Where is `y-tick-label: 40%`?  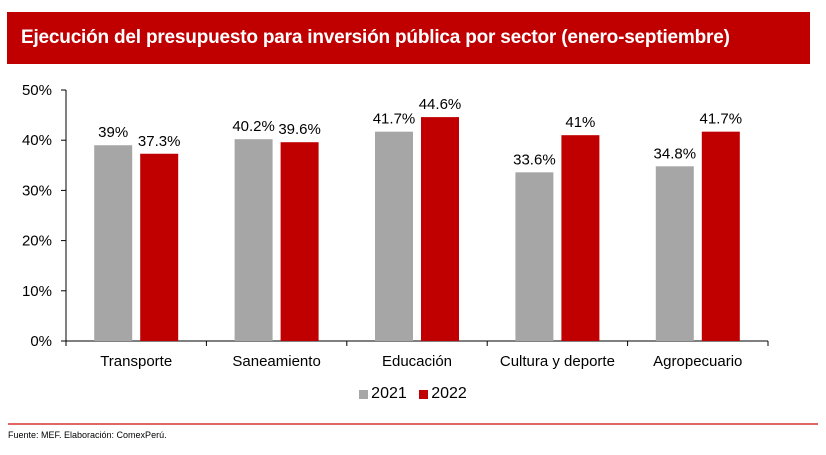
y-tick-label: 40% is located at coordinates (37, 140).